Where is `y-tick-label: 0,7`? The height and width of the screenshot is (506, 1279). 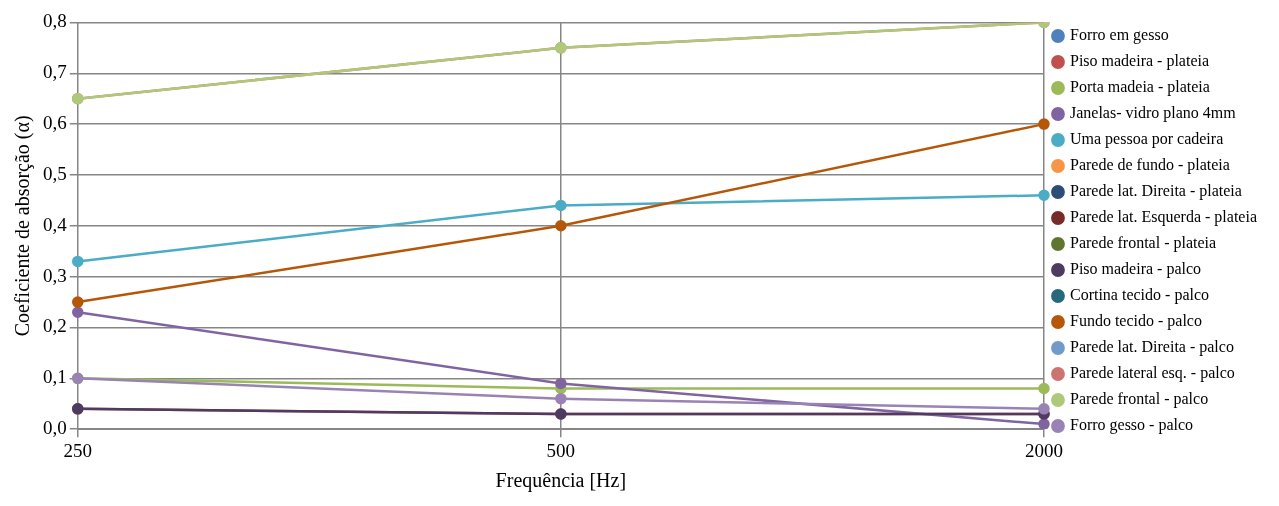 y-tick-label: 0,7 is located at coordinates (55, 72).